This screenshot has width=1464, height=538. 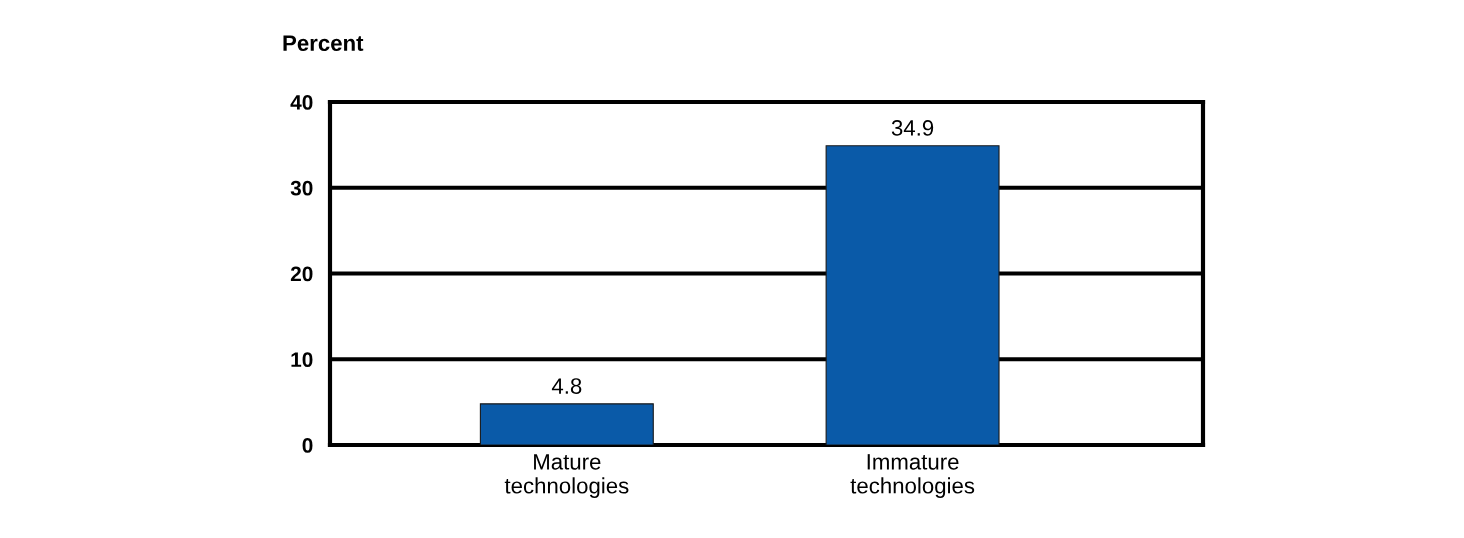 I want to click on y-axis-title: Percent, so click(x=323, y=43).